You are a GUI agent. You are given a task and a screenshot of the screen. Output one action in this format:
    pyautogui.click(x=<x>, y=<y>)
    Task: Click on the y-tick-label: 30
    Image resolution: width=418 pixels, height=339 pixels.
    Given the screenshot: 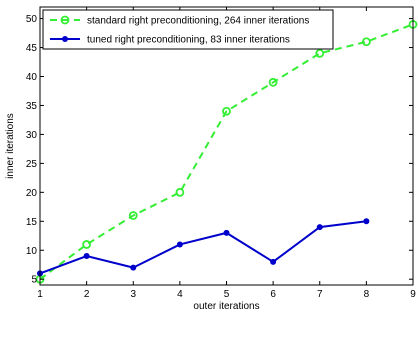 What is the action you would take?
    pyautogui.click(x=32, y=135)
    